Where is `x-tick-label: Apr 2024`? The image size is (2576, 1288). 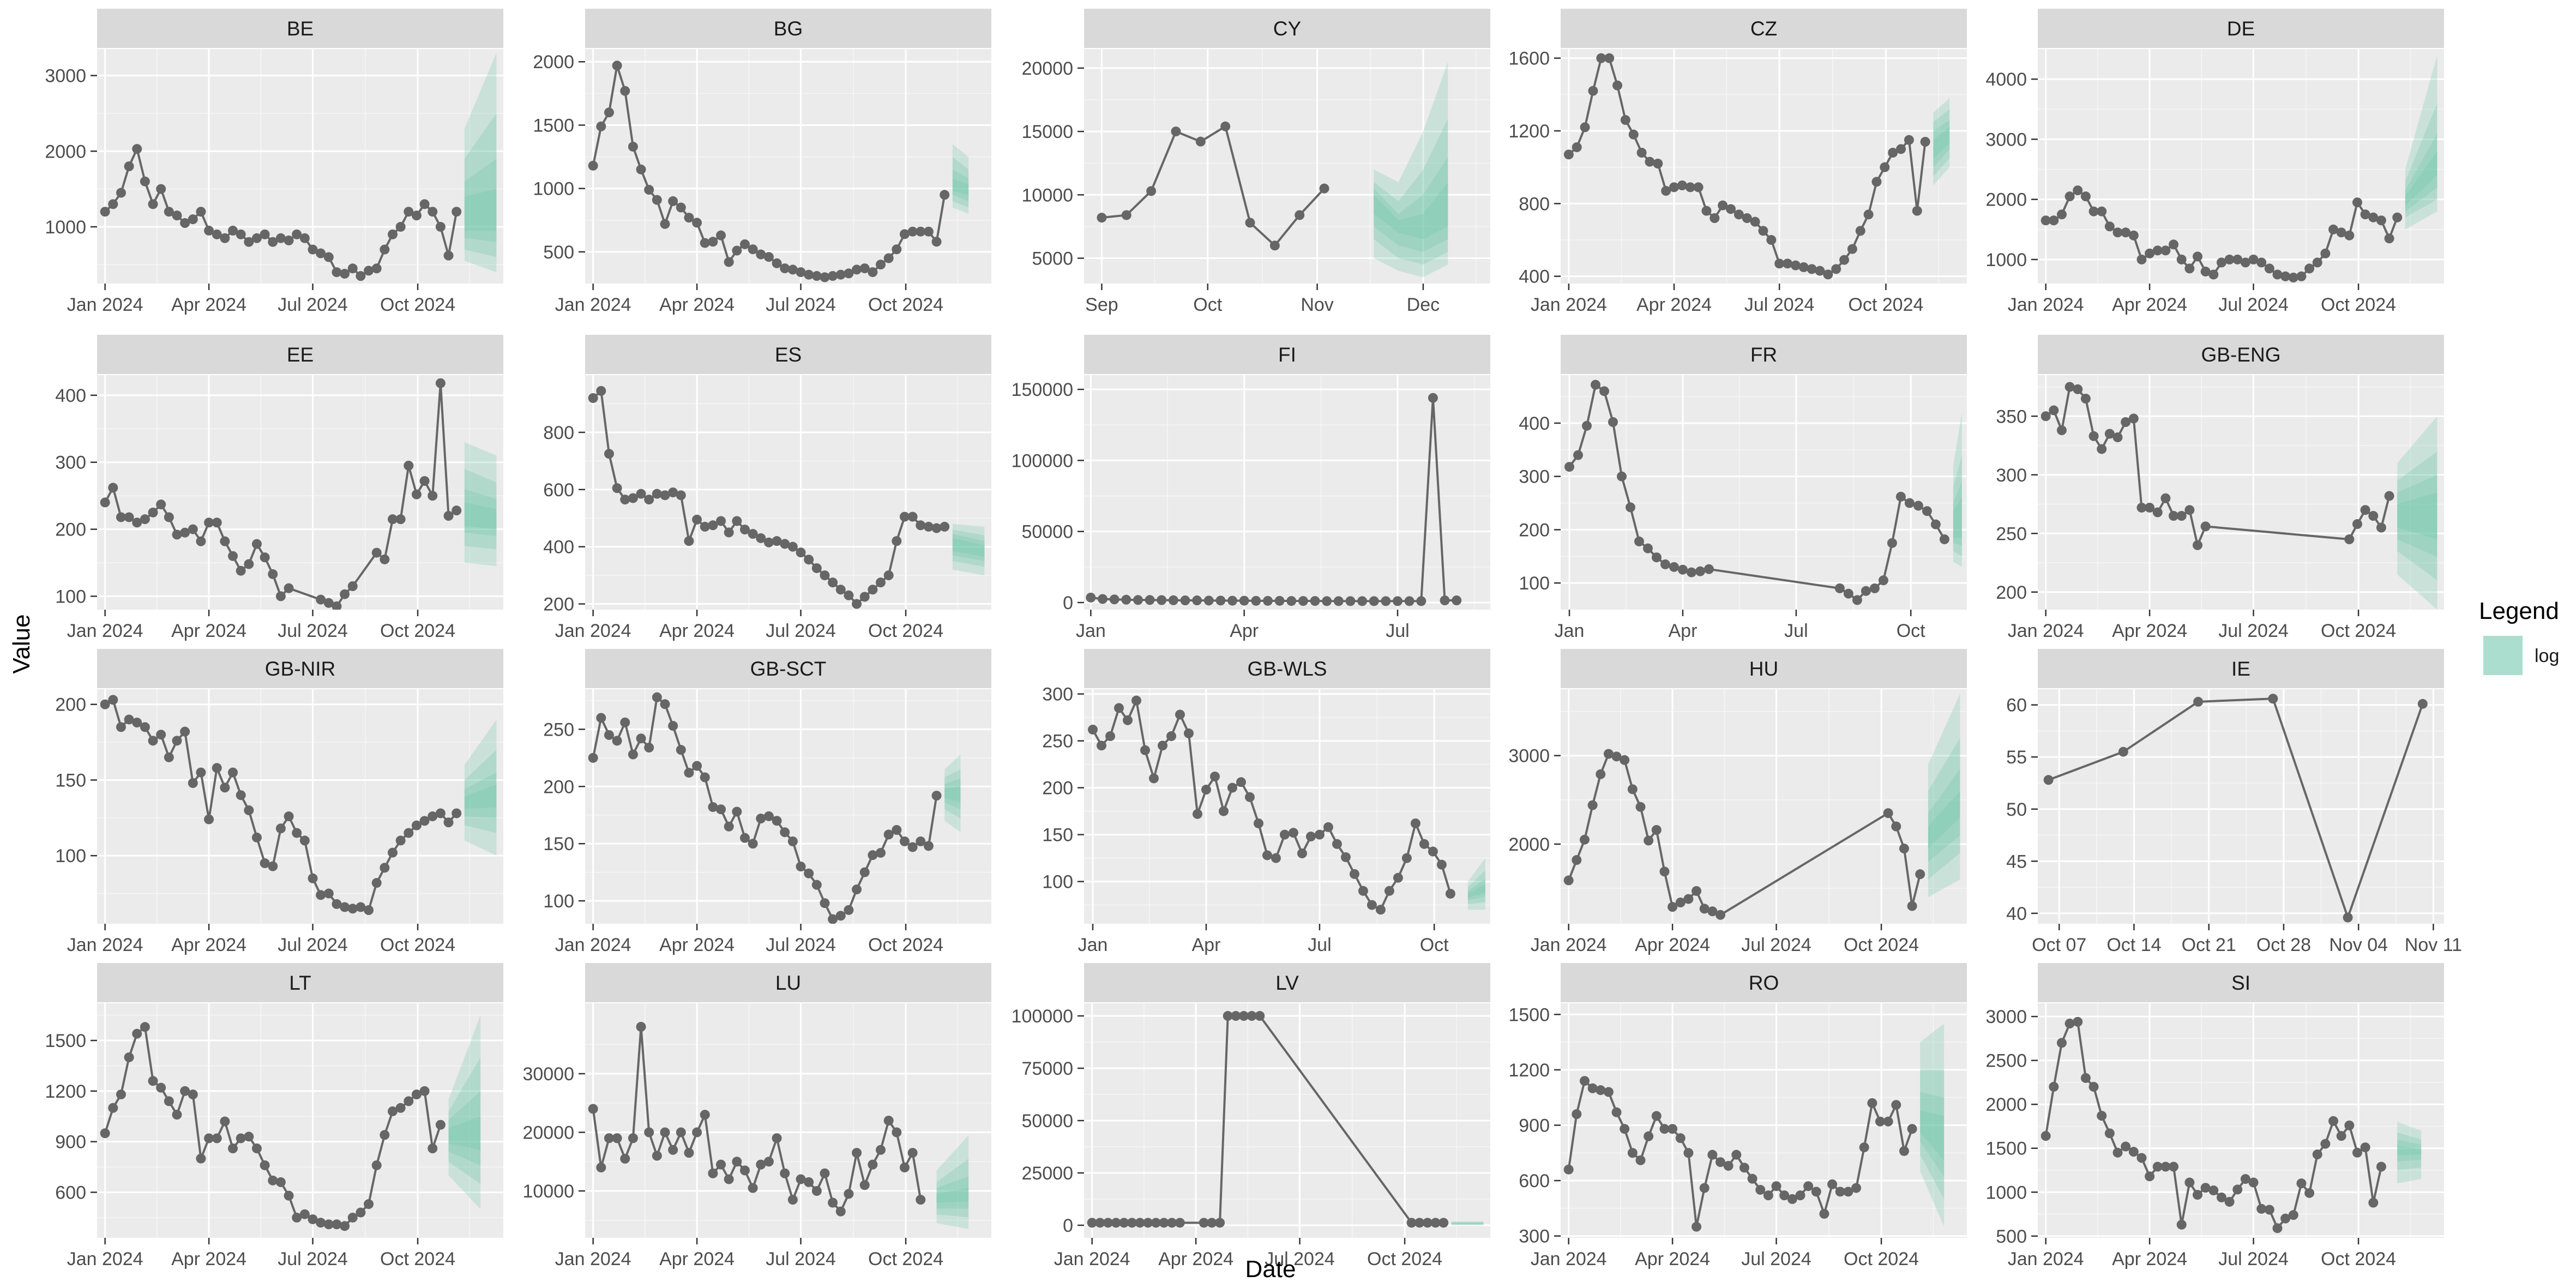 x-tick-label: Apr 2024 is located at coordinates (1195, 1259).